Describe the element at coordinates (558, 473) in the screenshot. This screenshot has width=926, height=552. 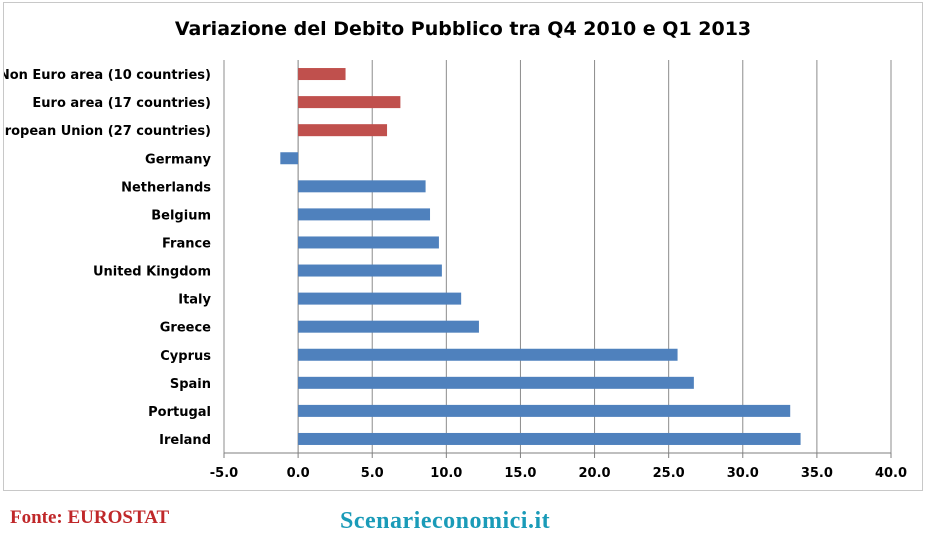
I see `x-tick-labels: -5.0 0.0 5.0 10.0 15.0 20.0 25.0 30.0 35.0 40.0` at that location.